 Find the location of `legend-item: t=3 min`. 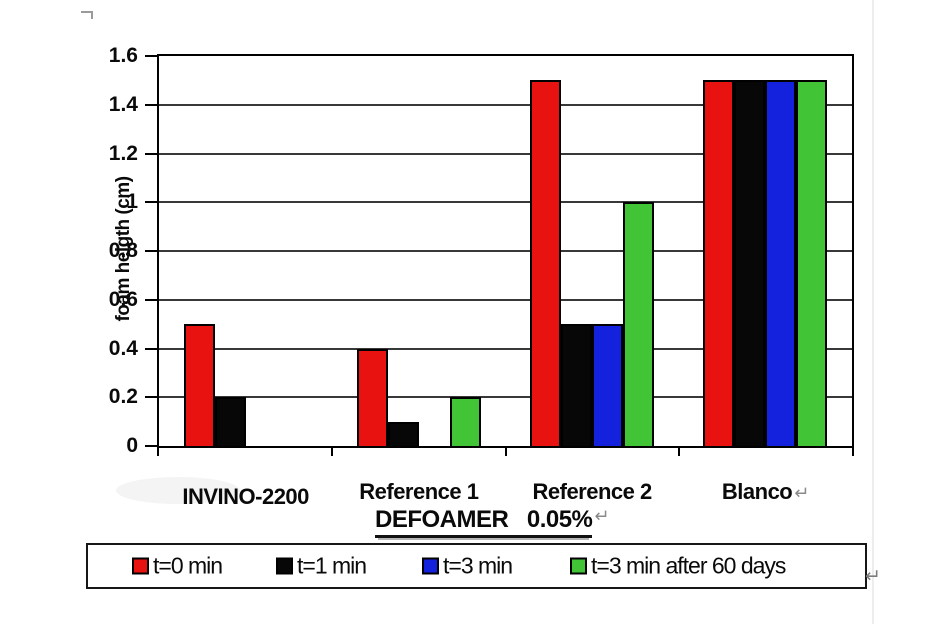

legend-item: t=3 min is located at coordinates (467, 566).